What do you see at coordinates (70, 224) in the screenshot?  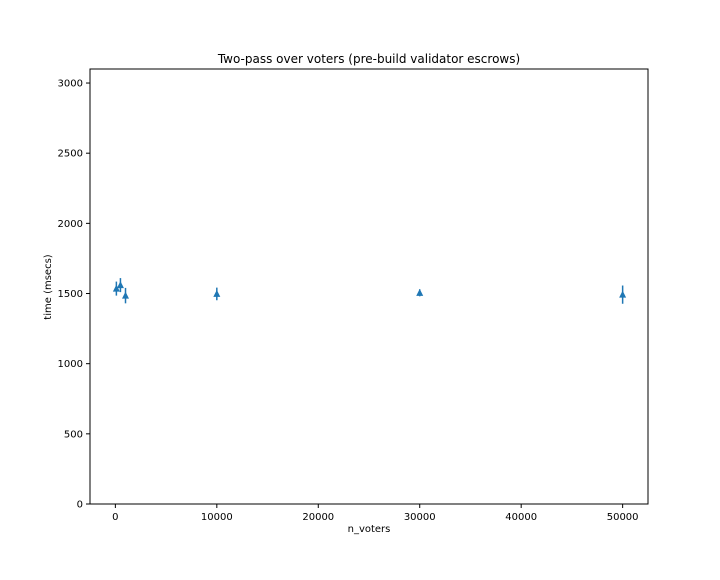 I see `y-tick-label: 2000` at bounding box center [70, 224].